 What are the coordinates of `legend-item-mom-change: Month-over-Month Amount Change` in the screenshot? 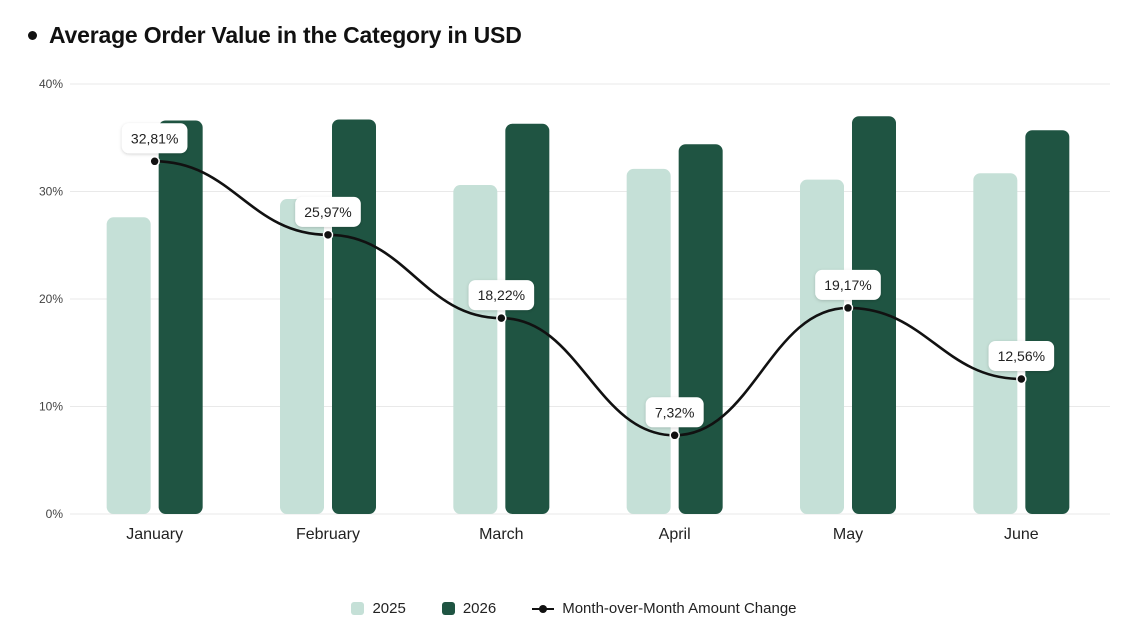 It's located at (664, 608).